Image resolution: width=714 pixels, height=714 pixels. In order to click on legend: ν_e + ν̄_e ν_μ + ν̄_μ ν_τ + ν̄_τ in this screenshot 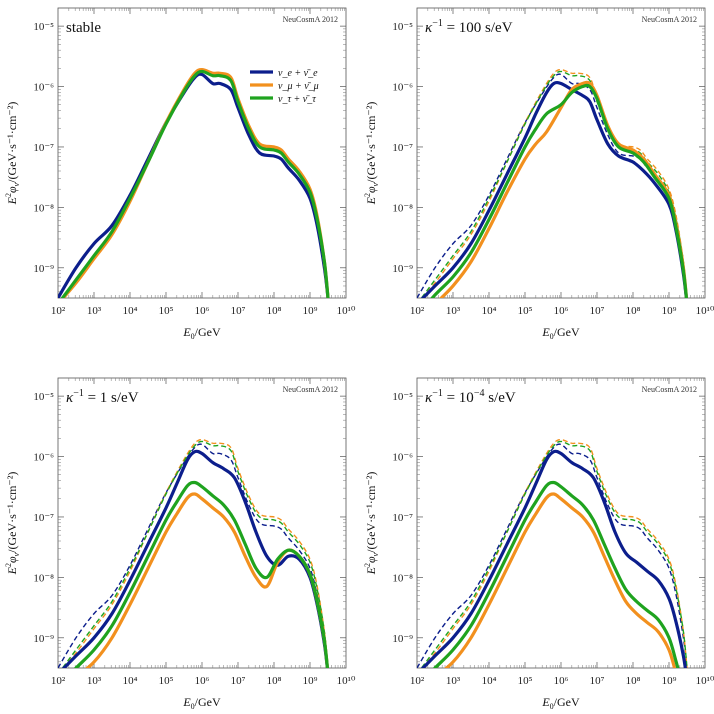, I will do `click(284, 86)`.